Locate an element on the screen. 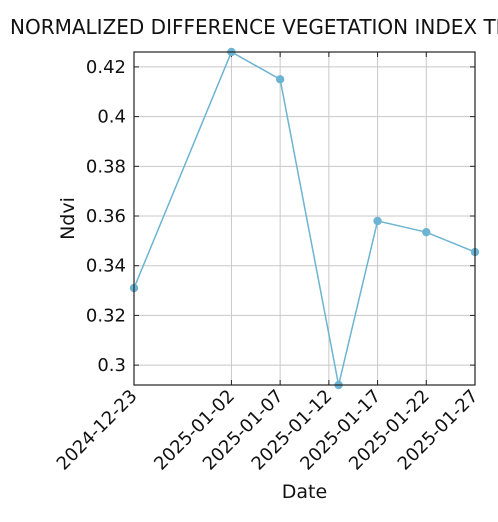 This screenshot has height=522, width=498. y-tick-label: 0.36 is located at coordinates (106, 216).